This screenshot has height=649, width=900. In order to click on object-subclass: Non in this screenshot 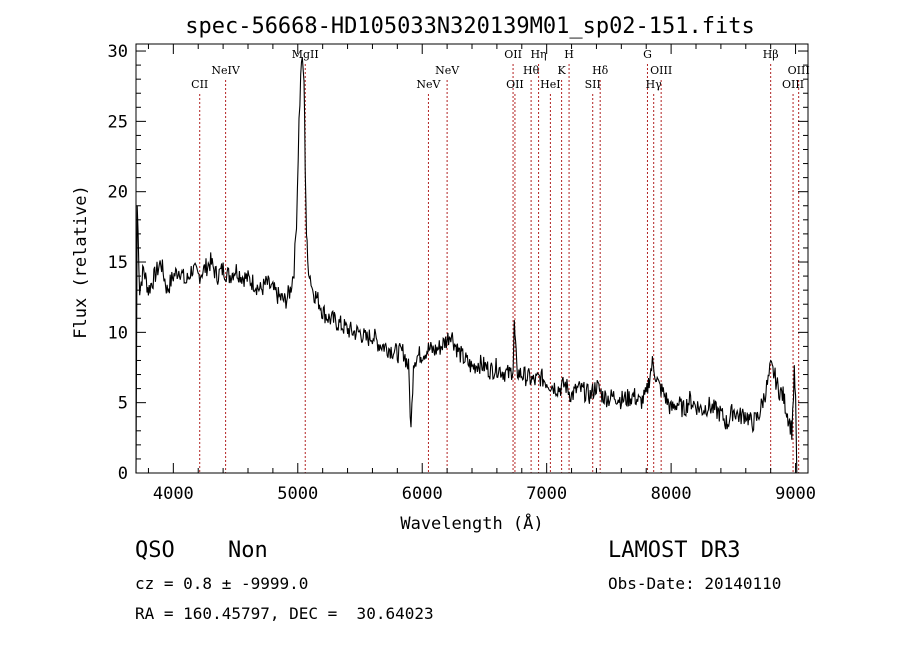, I will do `click(248, 550)`.